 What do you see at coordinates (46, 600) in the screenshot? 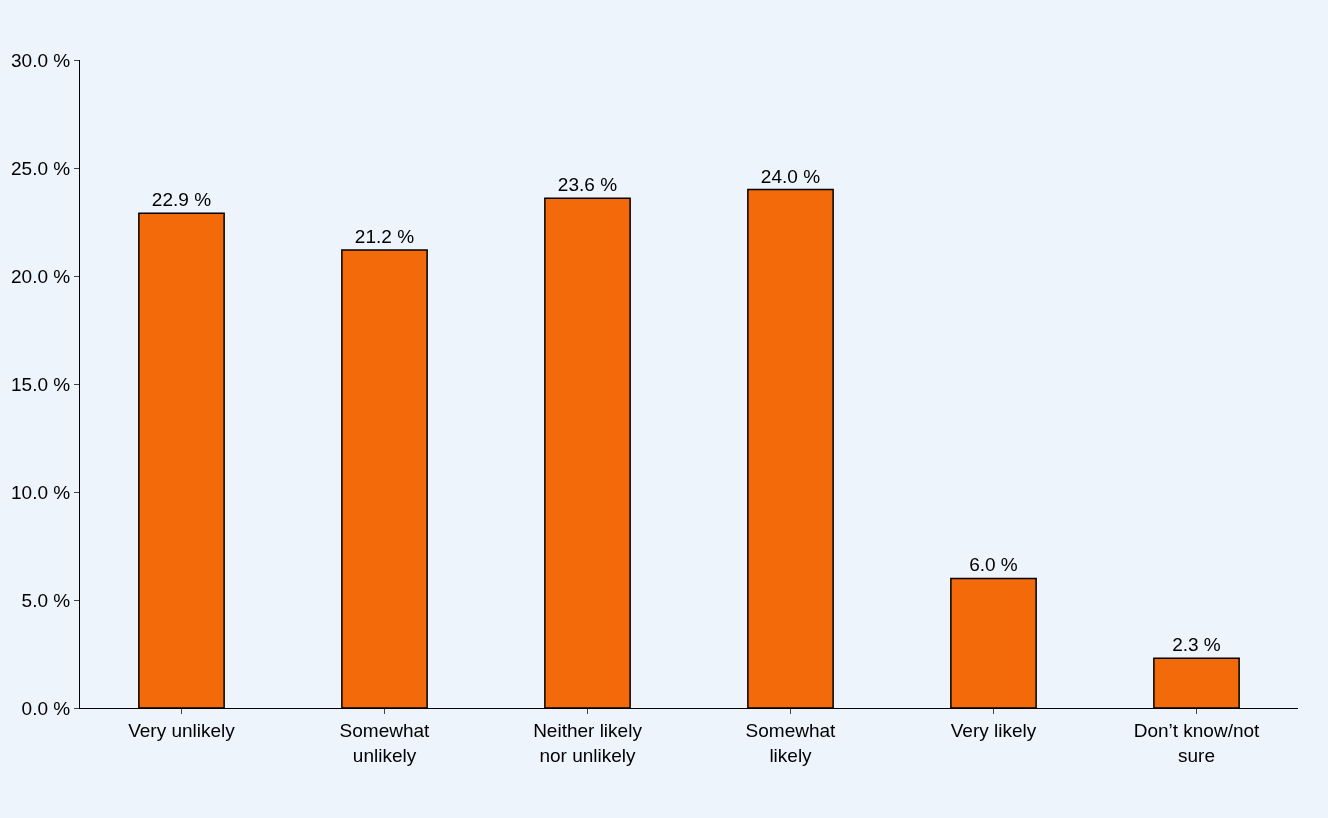
I see `y-tick-label: 5.0 %` at bounding box center [46, 600].